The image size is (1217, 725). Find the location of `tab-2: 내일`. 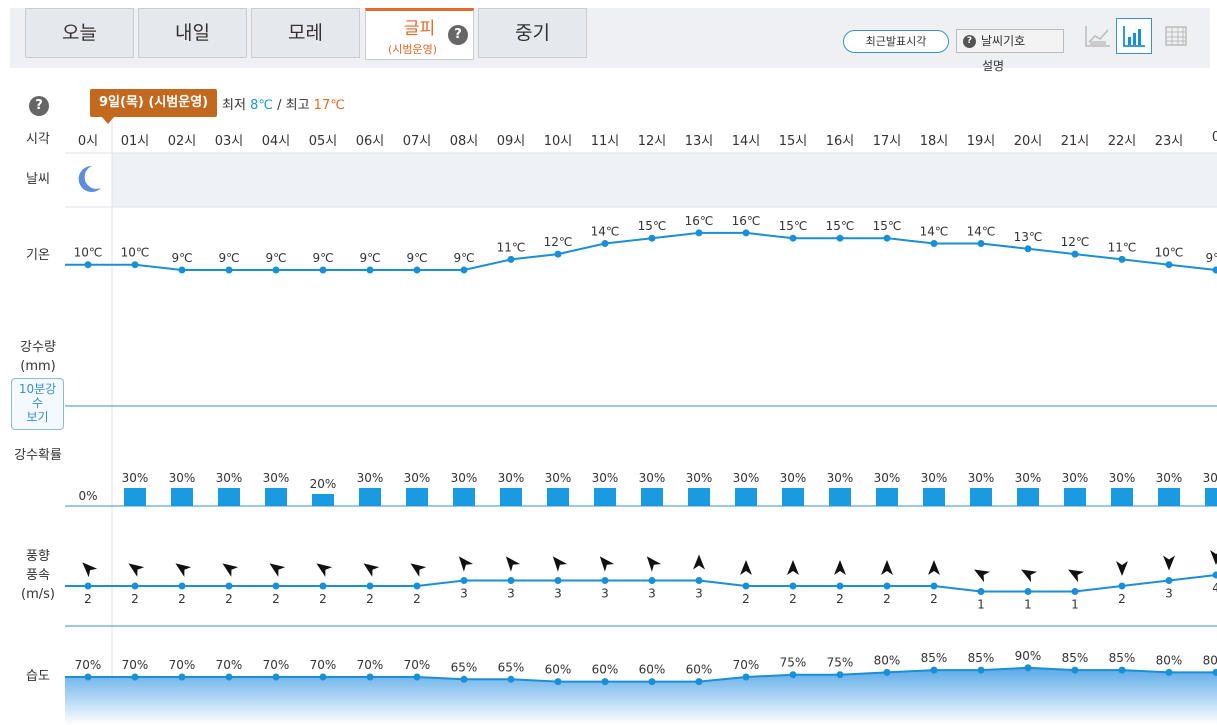

tab-2: 내일 is located at coordinates (192, 33).